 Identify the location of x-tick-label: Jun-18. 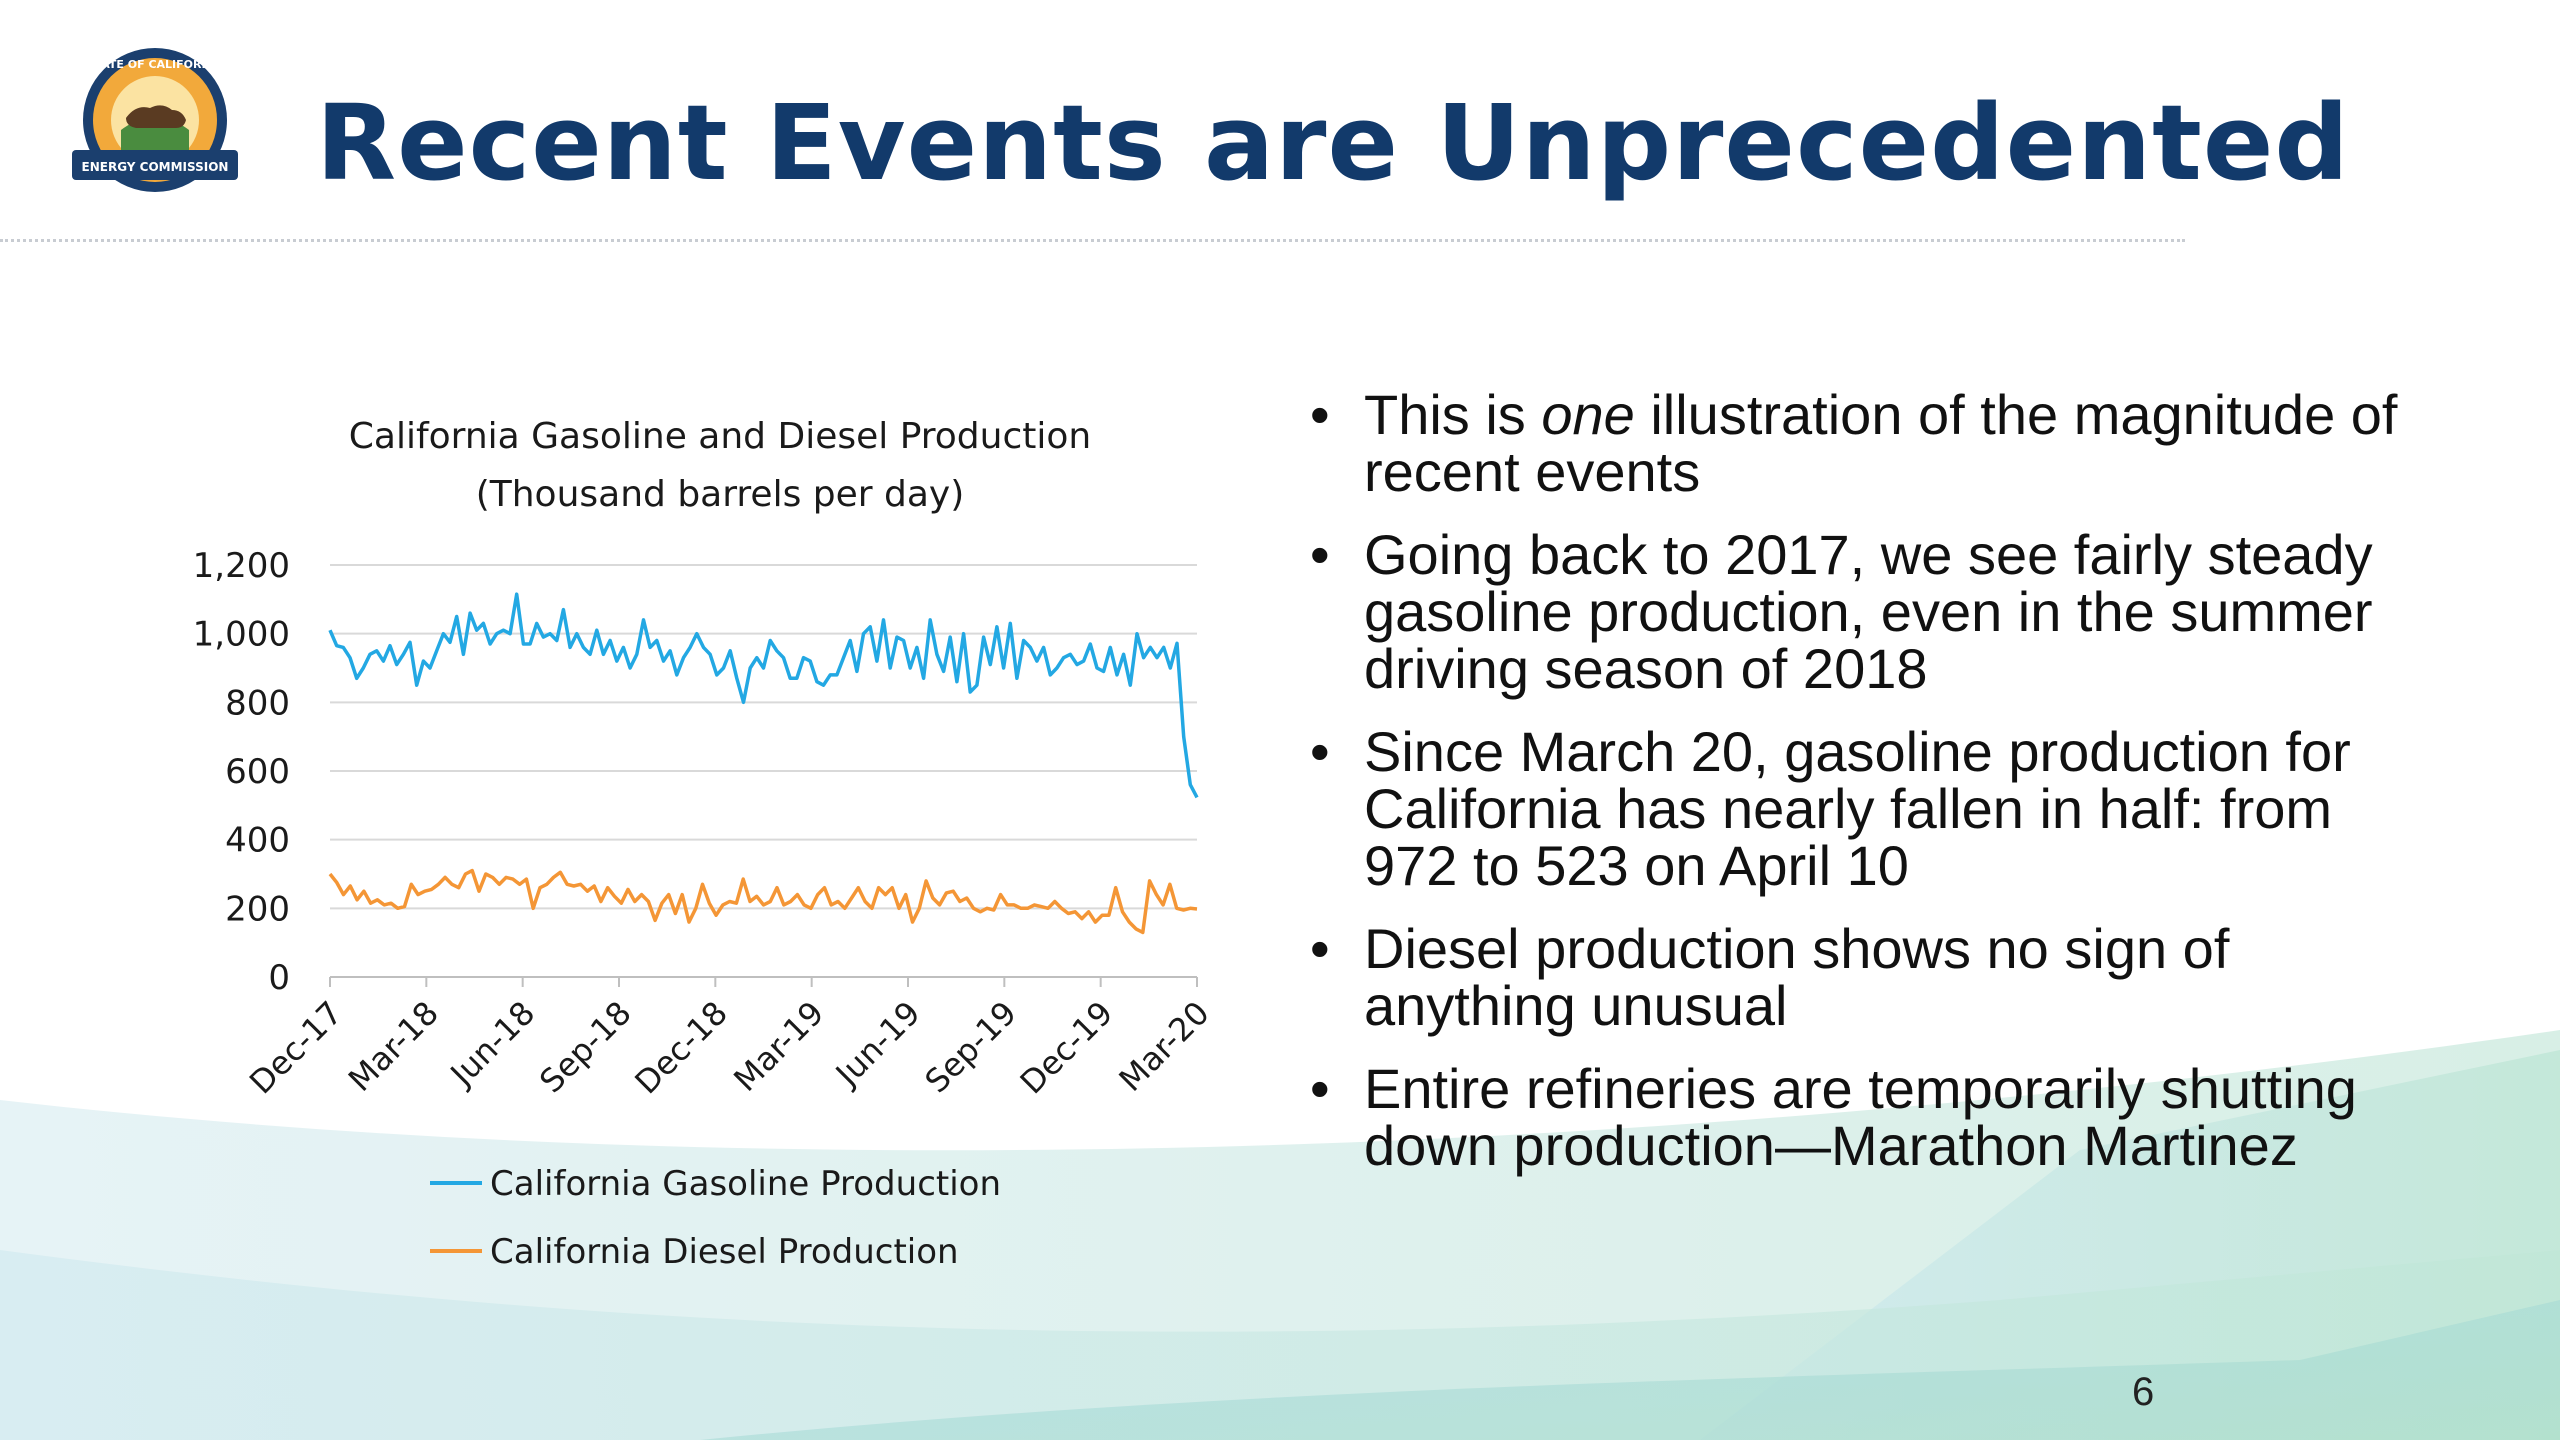
(492, 1044).